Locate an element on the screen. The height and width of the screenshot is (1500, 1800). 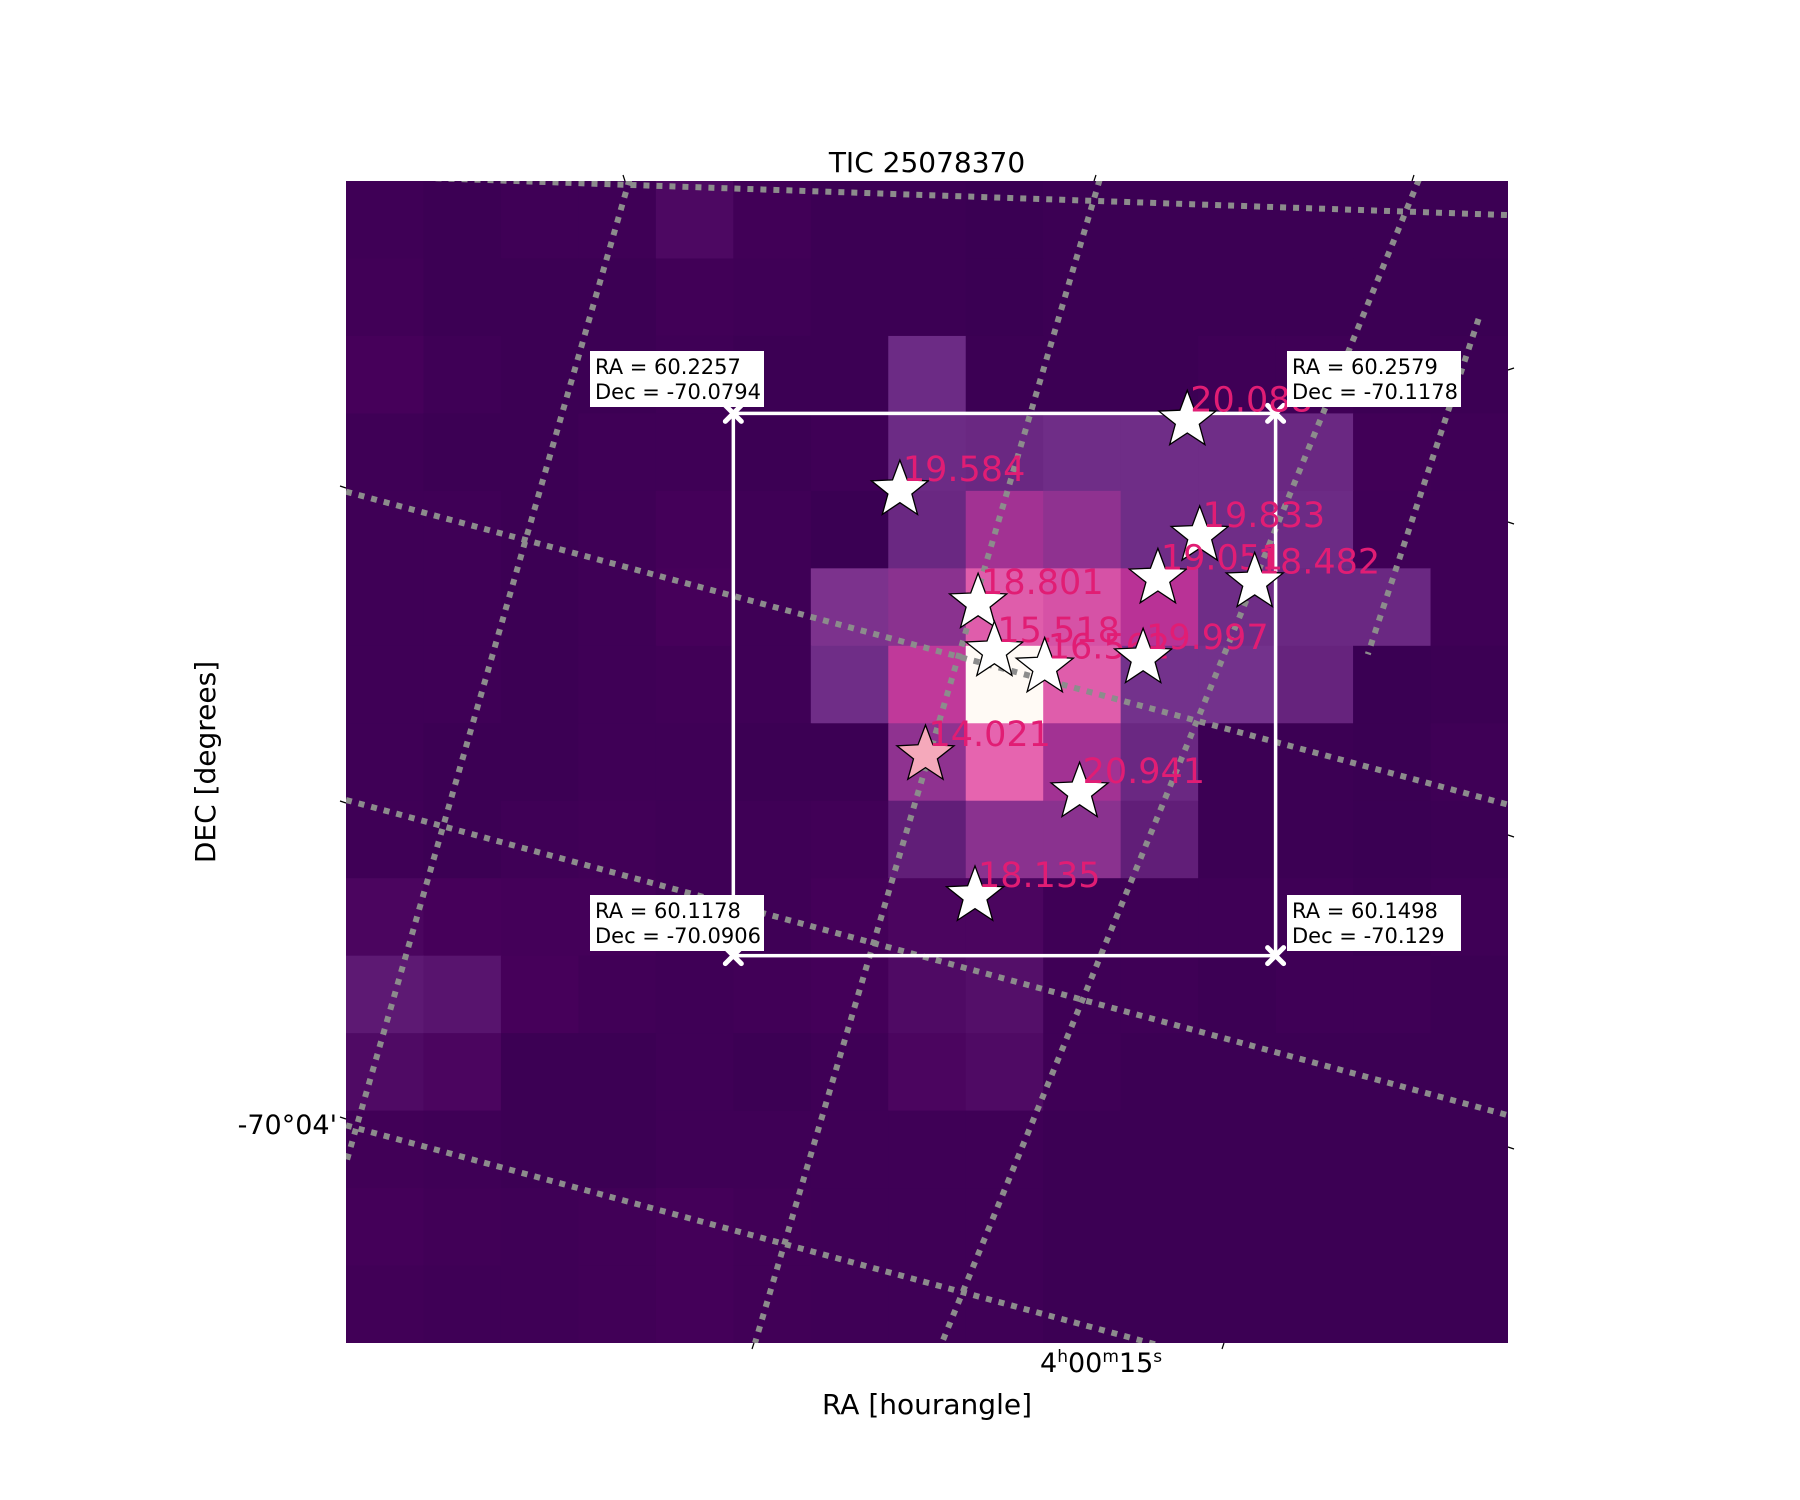
ra-grid-line is located at coordinates (489, 673).